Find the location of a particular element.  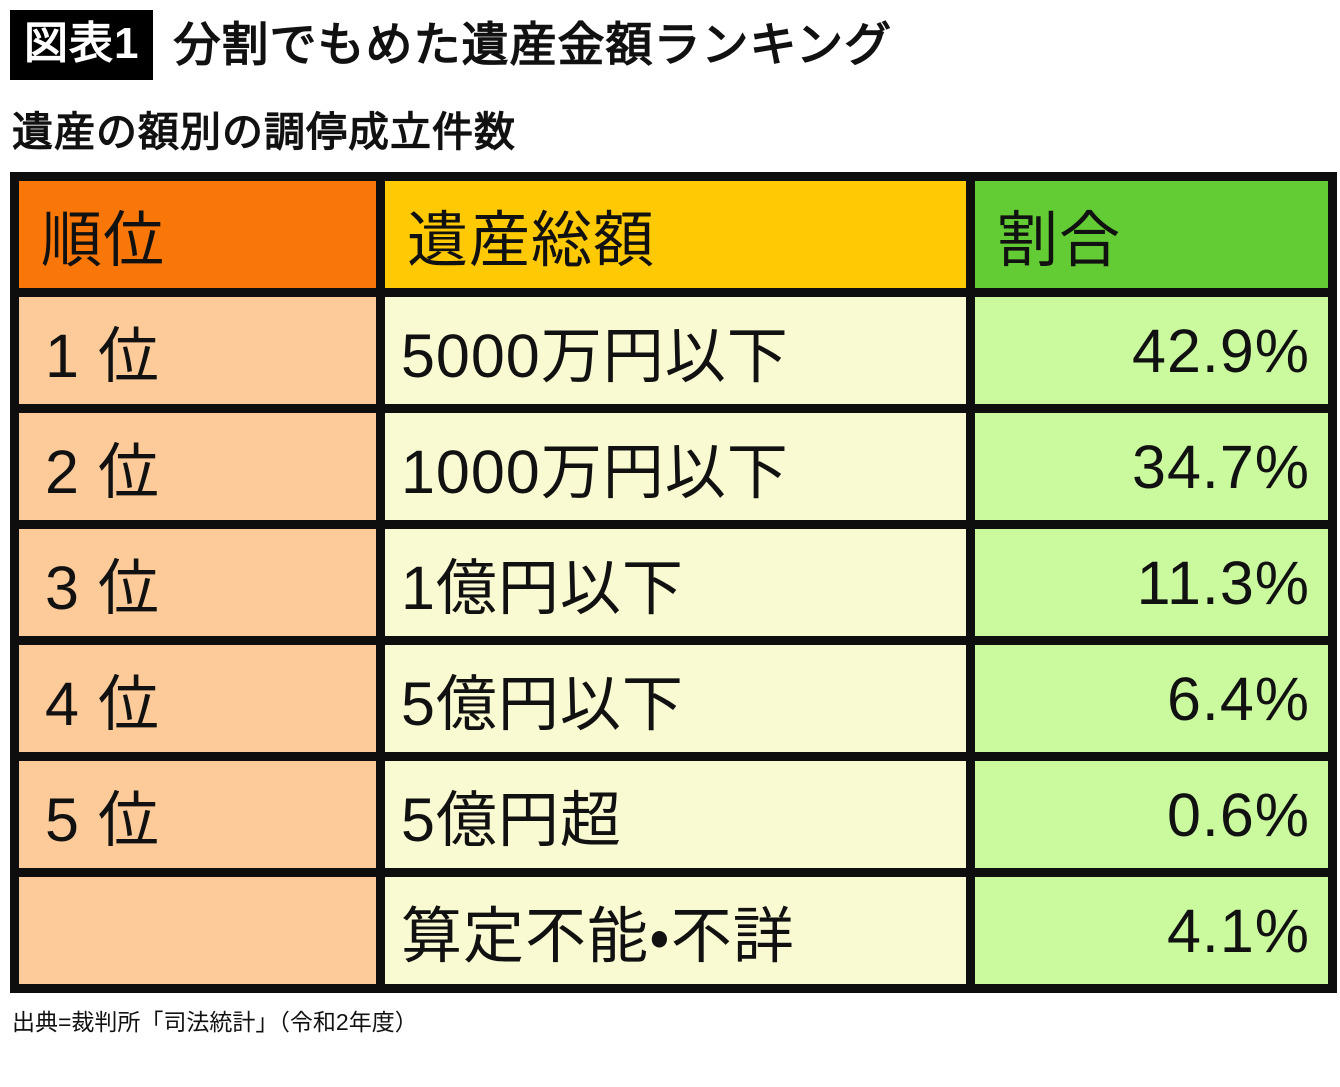

rank-cell: 5 位 is located at coordinates (197, 814).